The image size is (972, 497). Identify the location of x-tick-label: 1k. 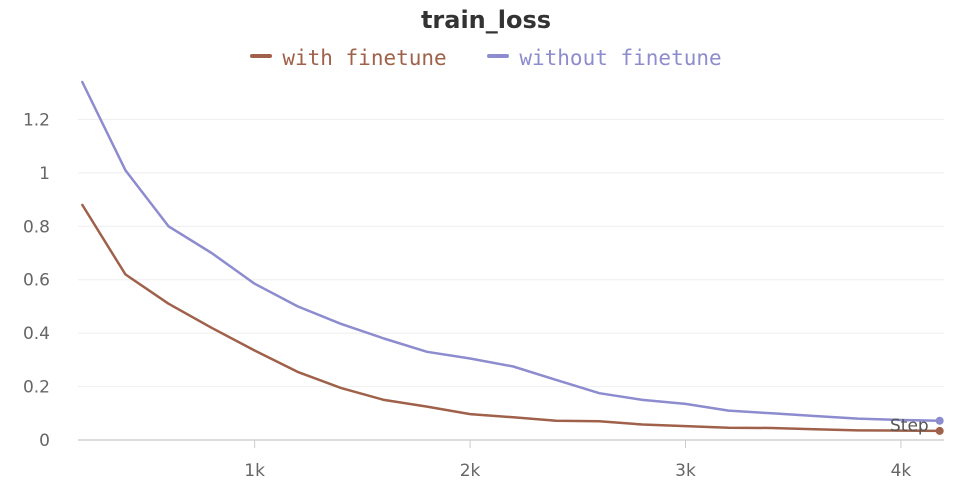
(254, 471).